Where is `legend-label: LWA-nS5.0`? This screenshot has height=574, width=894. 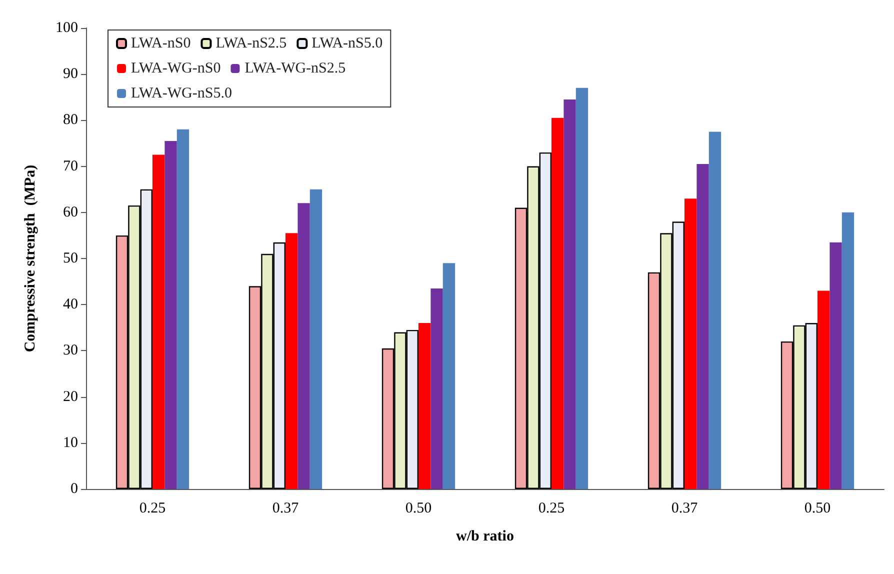 legend-label: LWA-nS5.0 is located at coordinates (347, 44).